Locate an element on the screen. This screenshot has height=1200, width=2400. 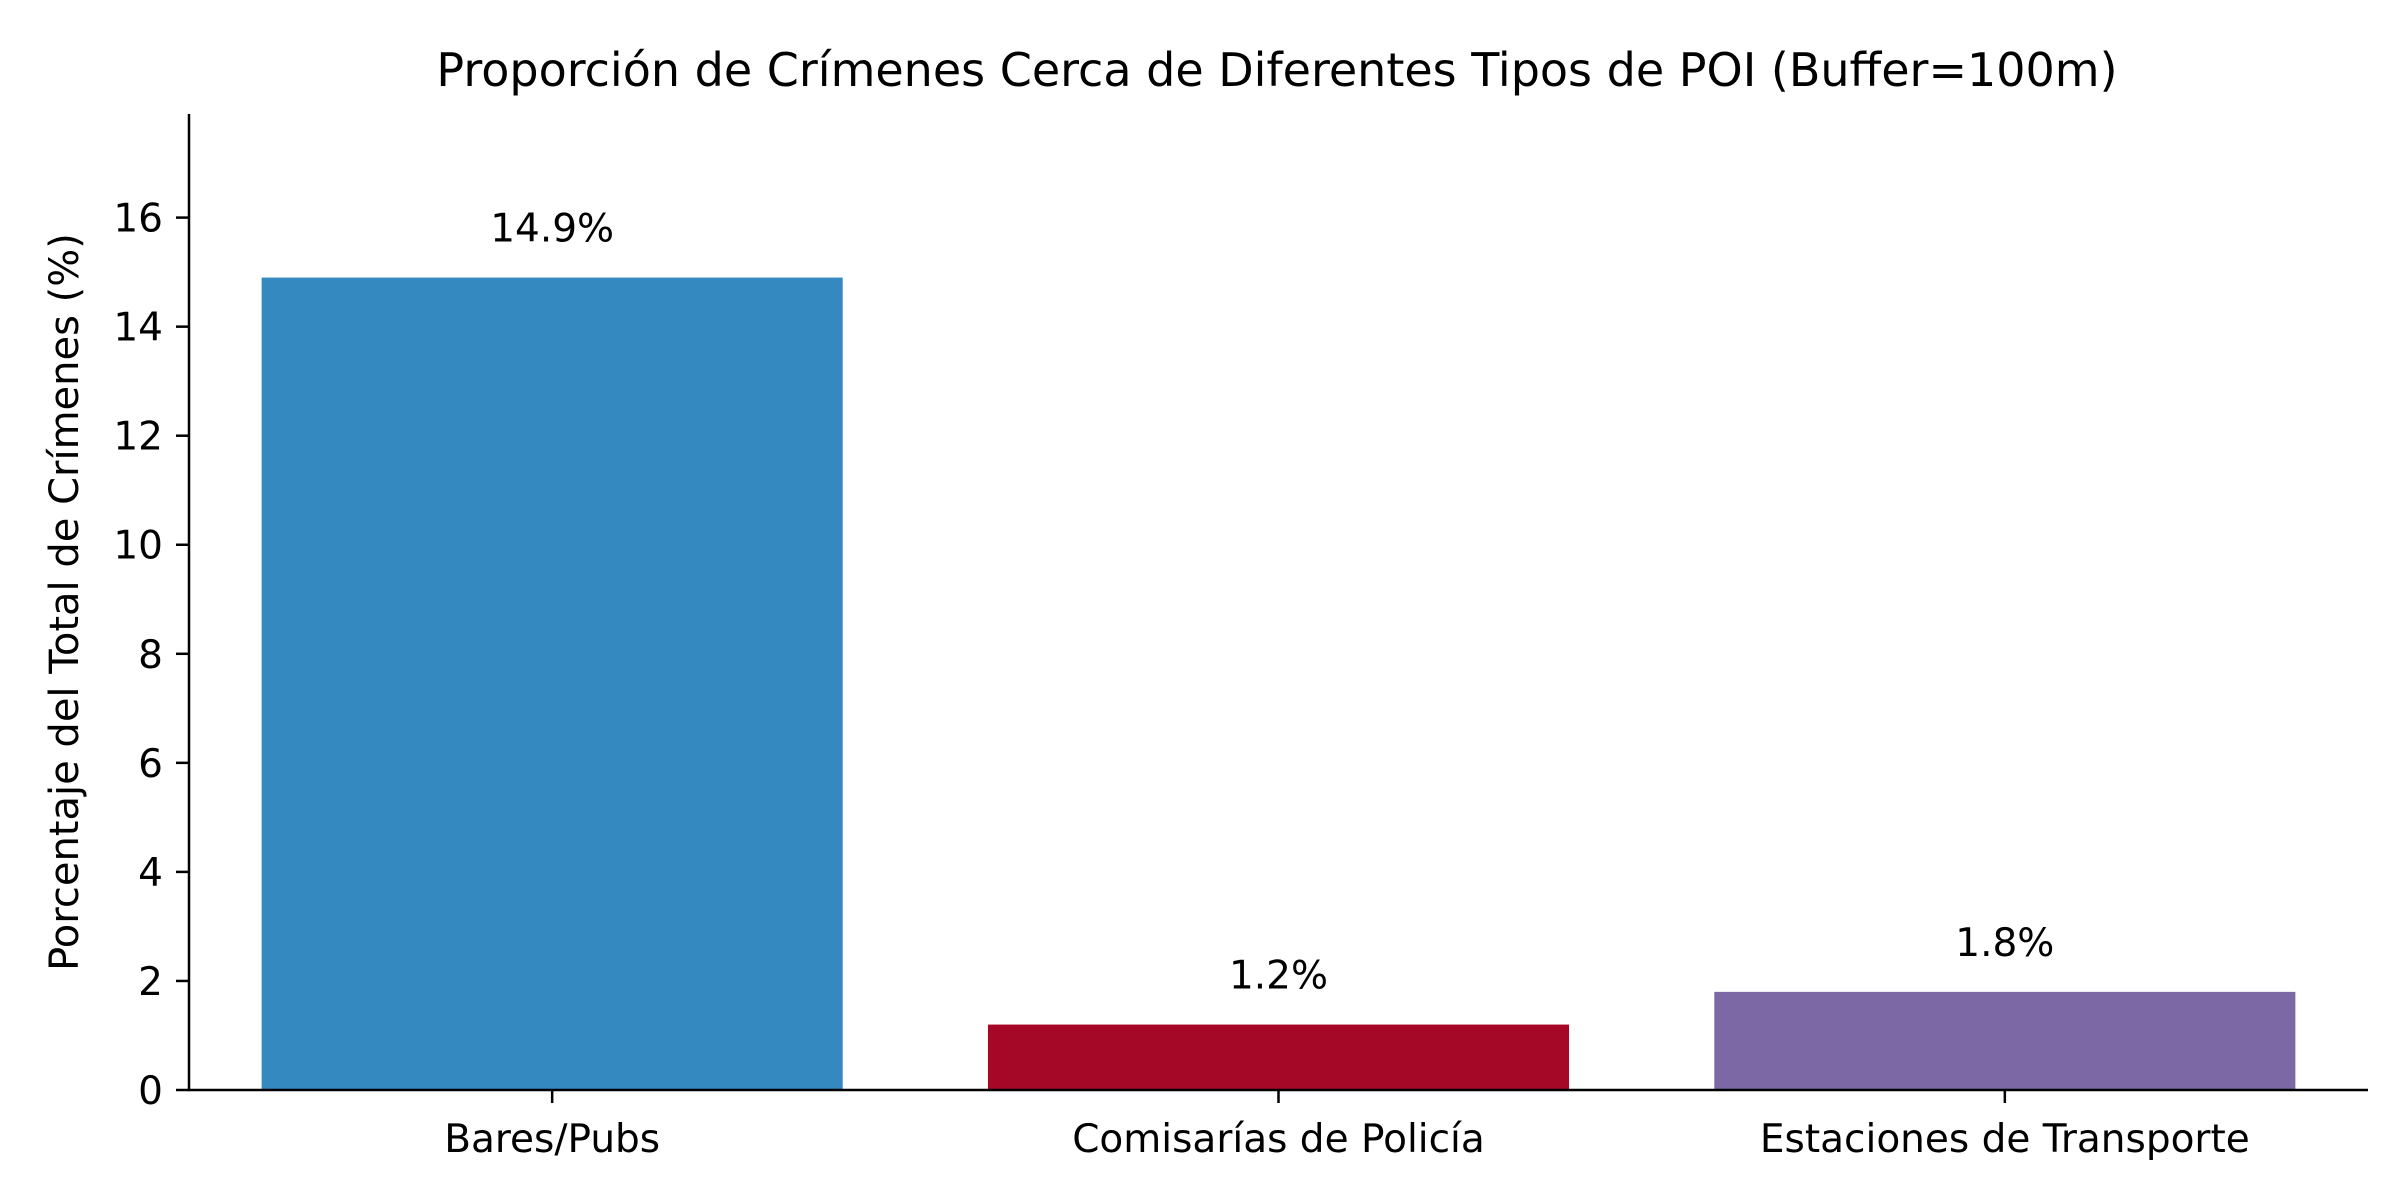
y-tick-label: 4 is located at coordinates (150, 873).